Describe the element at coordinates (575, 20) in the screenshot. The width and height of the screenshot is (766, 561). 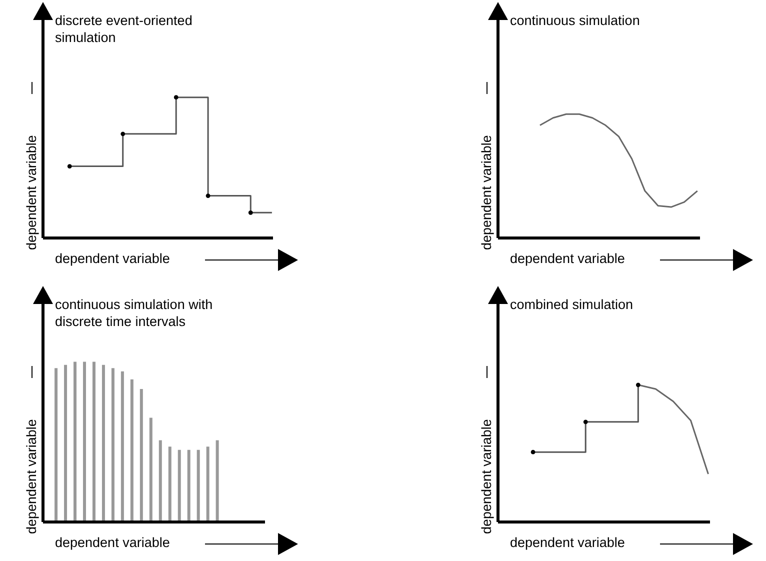
I see `chart-title: continuous simulation` at that location.